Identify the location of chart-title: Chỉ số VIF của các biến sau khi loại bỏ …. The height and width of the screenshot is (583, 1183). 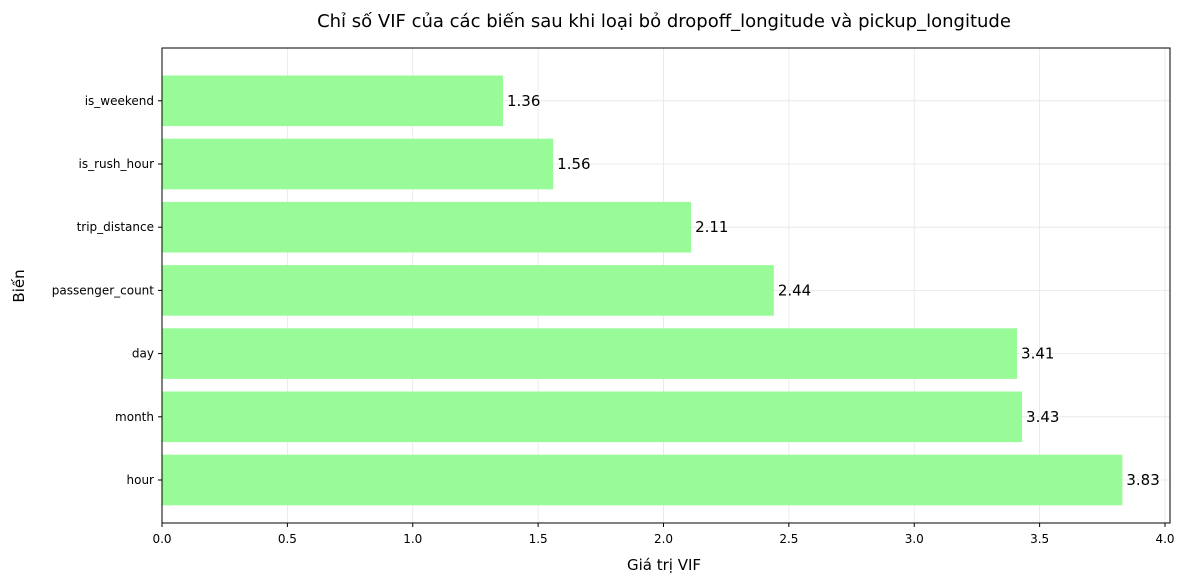
(664, 21).